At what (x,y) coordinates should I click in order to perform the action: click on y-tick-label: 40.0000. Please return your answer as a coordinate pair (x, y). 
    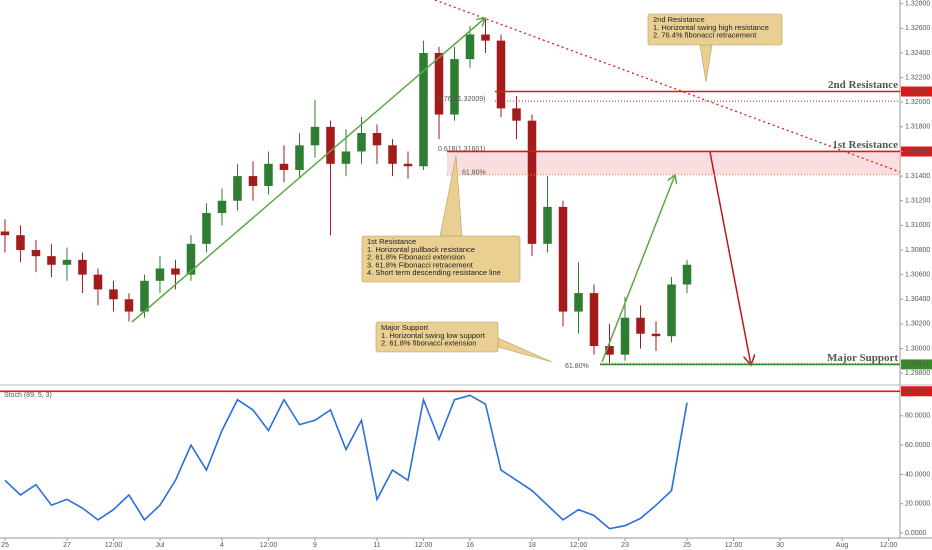
    Looking at the image, I should click on (917, 474).